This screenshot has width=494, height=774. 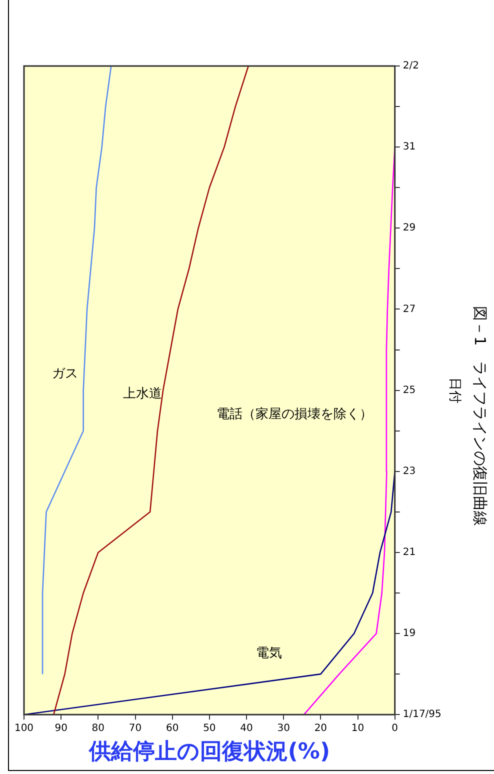 I want to click on x-tick-label: 70, so click(x=135, y=728).